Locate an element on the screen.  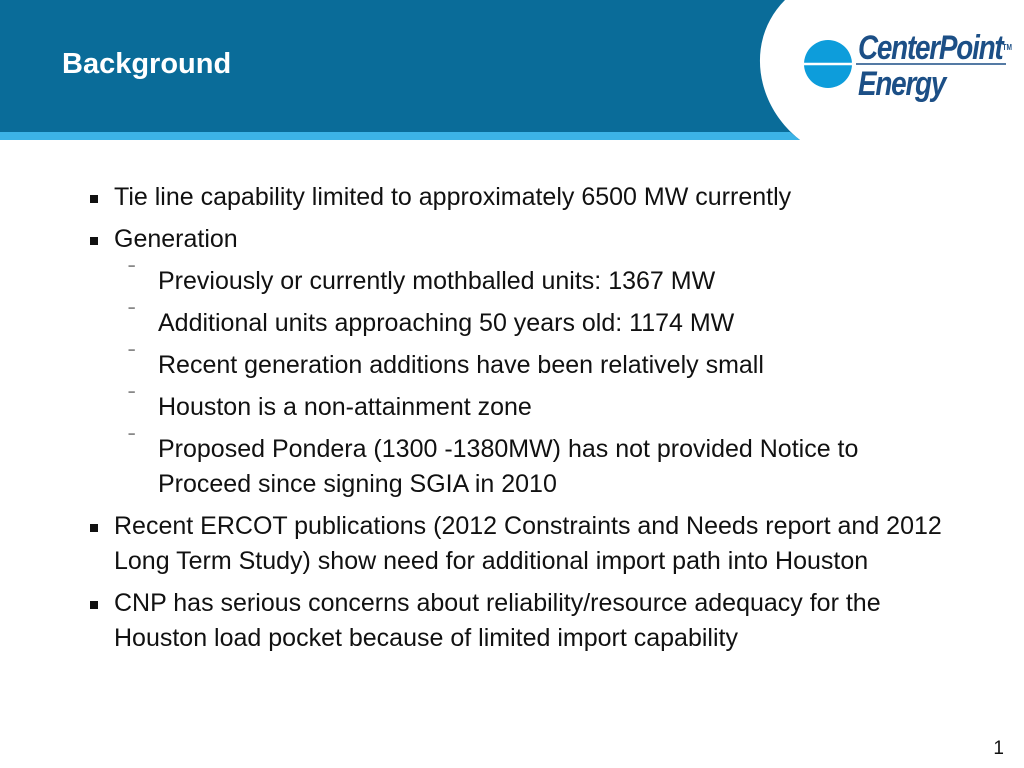
list-item-text: Generation is located at coordinates (176, 239).